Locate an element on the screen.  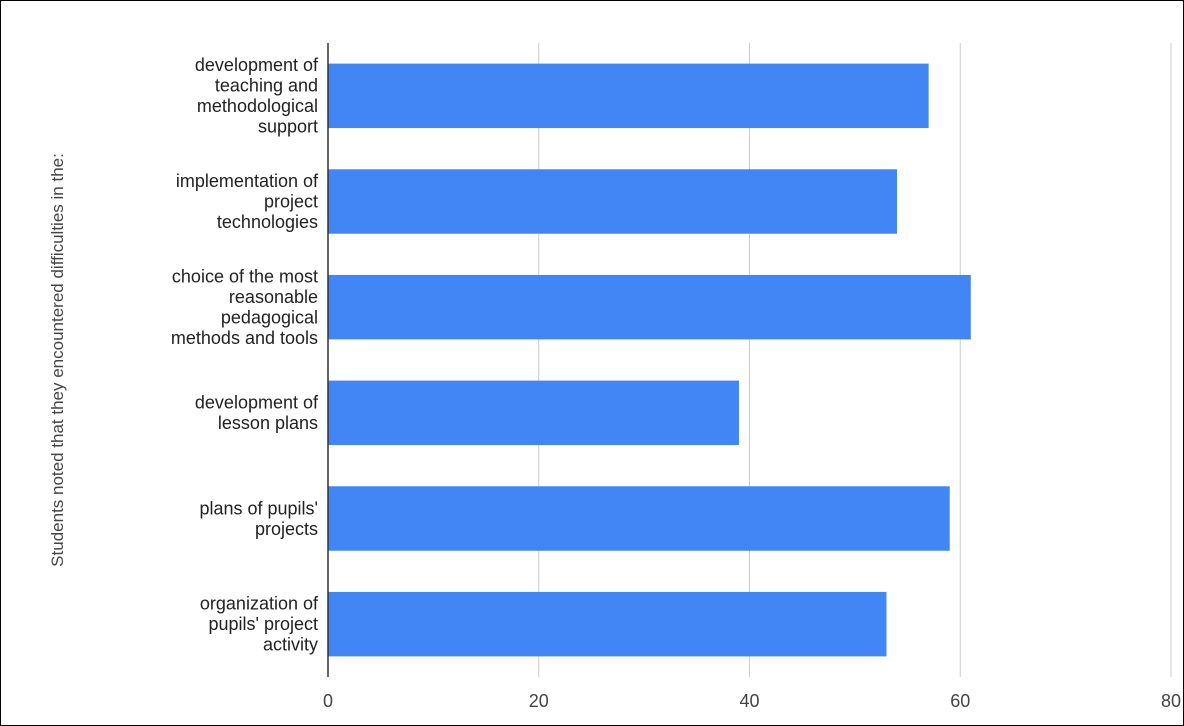
x-tick-labels: 0 20 40 60 80 is located at coordinates (752, 701).